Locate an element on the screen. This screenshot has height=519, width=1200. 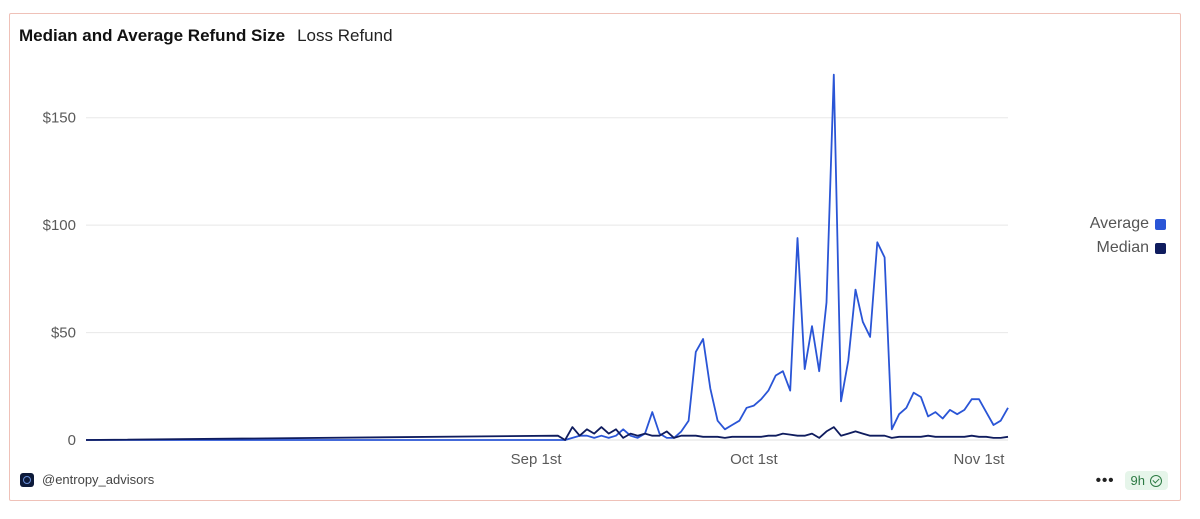
chart-title: Median and Average Refund Size is located at coordinates (152, 35).